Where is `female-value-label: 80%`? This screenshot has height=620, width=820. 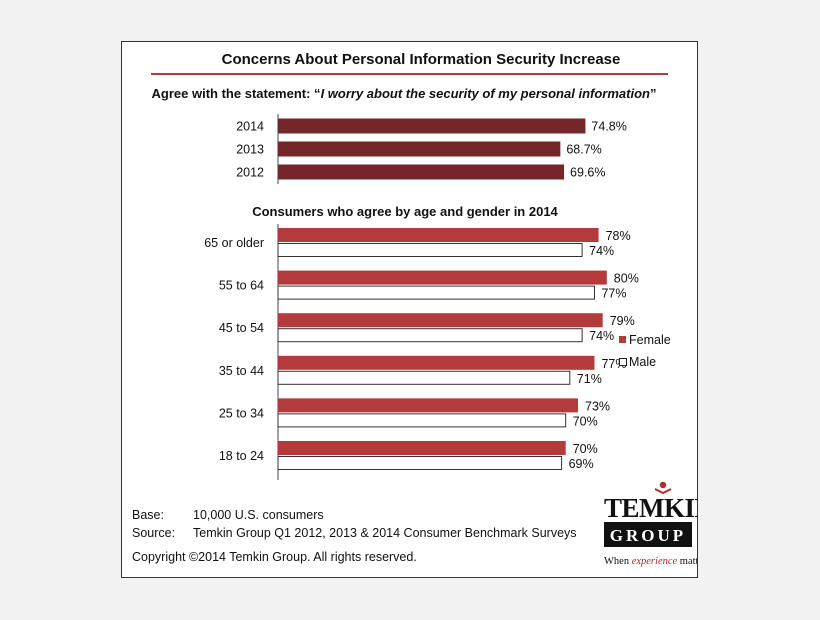
female-value-label: 80% is located at coordinates (626, 279).